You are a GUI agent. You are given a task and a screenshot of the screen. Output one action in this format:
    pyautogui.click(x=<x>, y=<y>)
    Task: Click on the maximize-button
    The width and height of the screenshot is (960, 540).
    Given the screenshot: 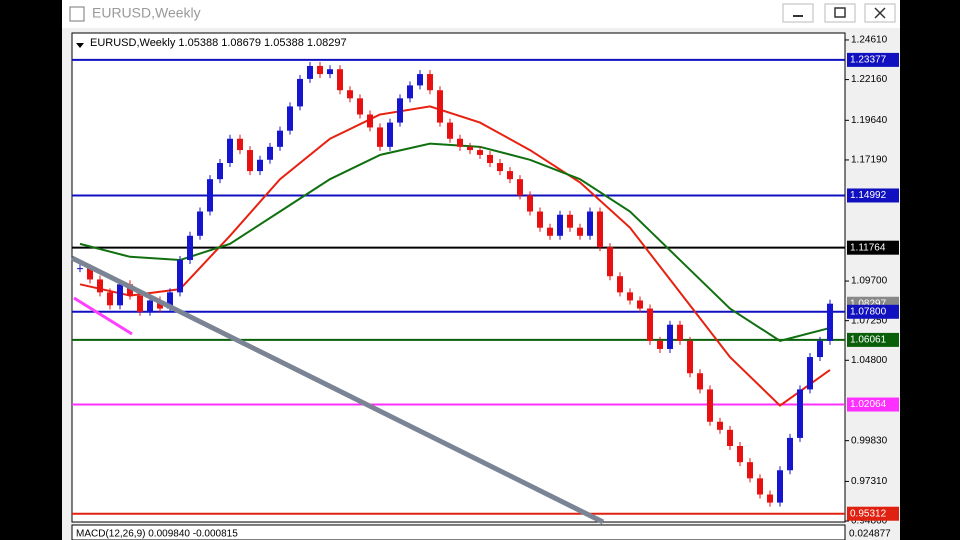 What is the action you would take?
    pyautogui.click(x=840, y=13)
    